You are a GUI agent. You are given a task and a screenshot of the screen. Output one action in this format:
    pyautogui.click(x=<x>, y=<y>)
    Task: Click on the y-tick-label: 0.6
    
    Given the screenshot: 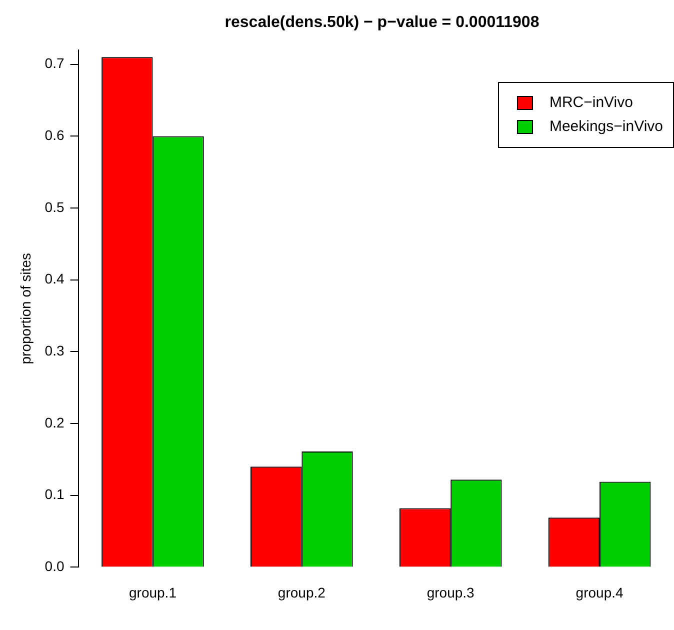 What is the action you would take?
    pyautogui.click(x=54, y=135)
    